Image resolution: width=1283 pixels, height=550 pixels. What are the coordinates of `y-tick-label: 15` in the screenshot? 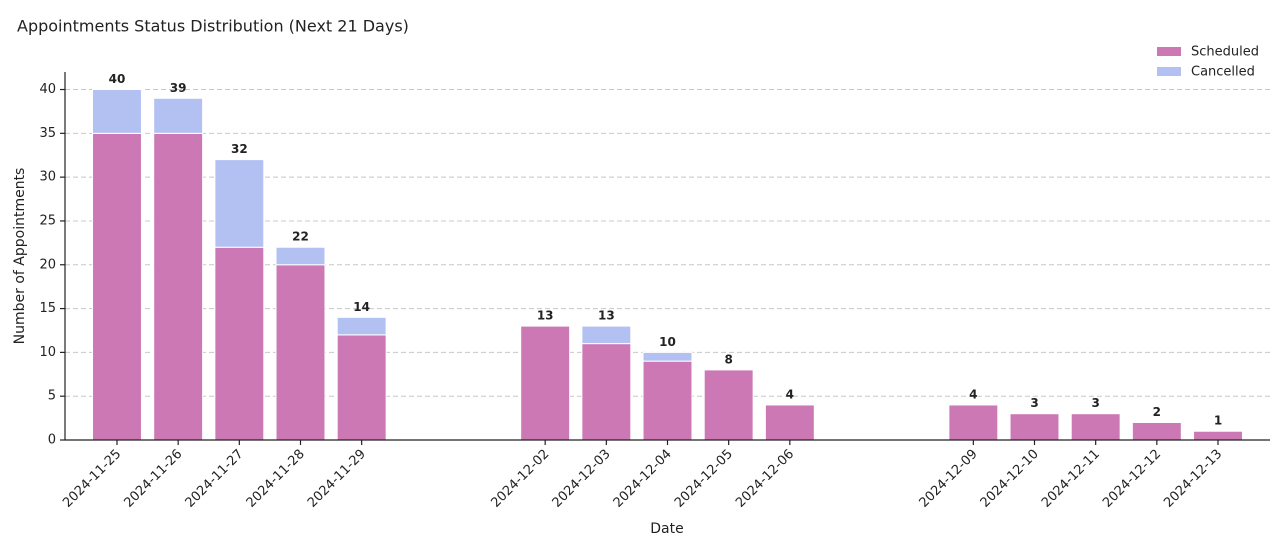 It's located at (47, 308).